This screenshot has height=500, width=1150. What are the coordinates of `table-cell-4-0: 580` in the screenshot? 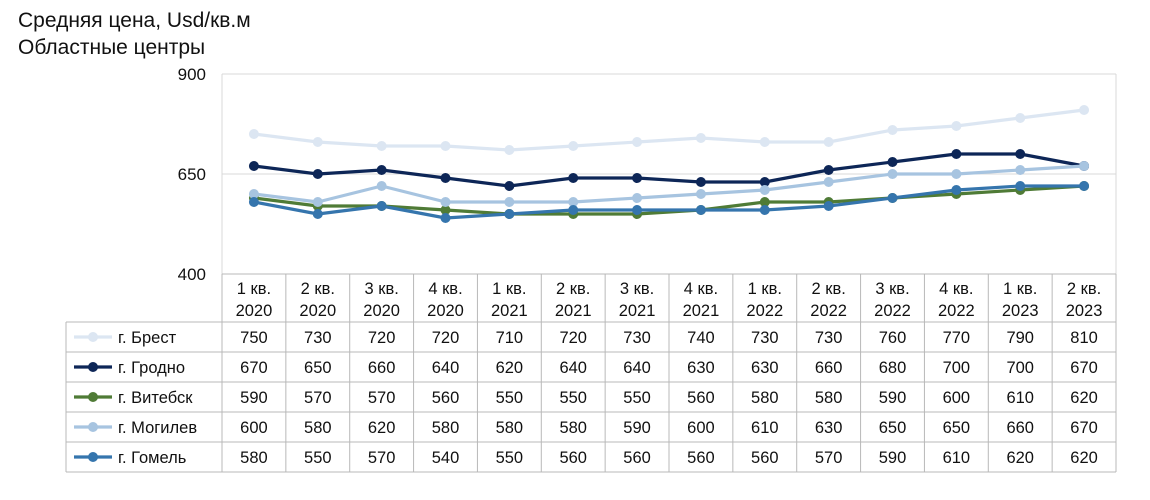 It's located at (254, 458).